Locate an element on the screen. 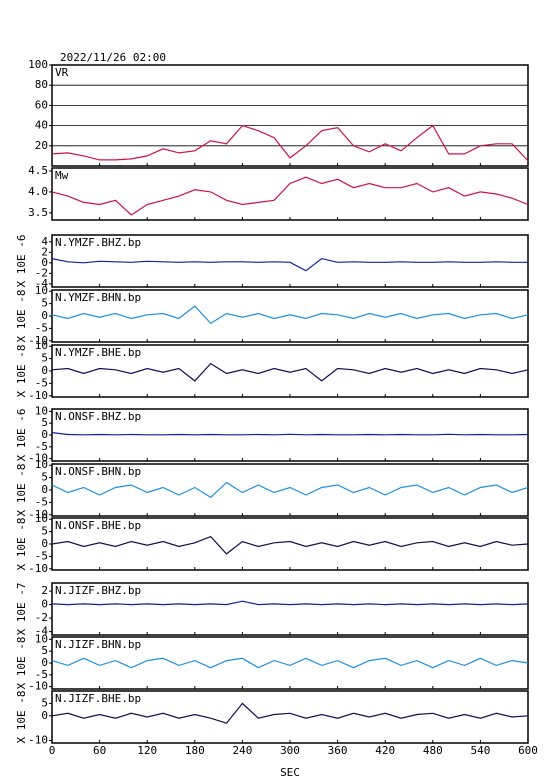 This screenshot has width=554, height=781. x-tick-label: 60 is located at coordinates (99, 750).